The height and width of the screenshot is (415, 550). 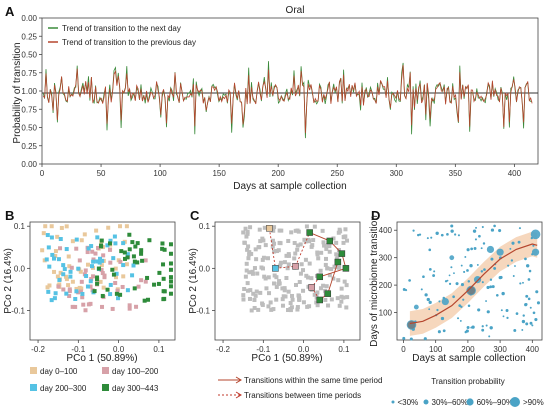 I want to click on panel-c-x-label: PCo 1 (50.89%), so click(x=286, y=358).